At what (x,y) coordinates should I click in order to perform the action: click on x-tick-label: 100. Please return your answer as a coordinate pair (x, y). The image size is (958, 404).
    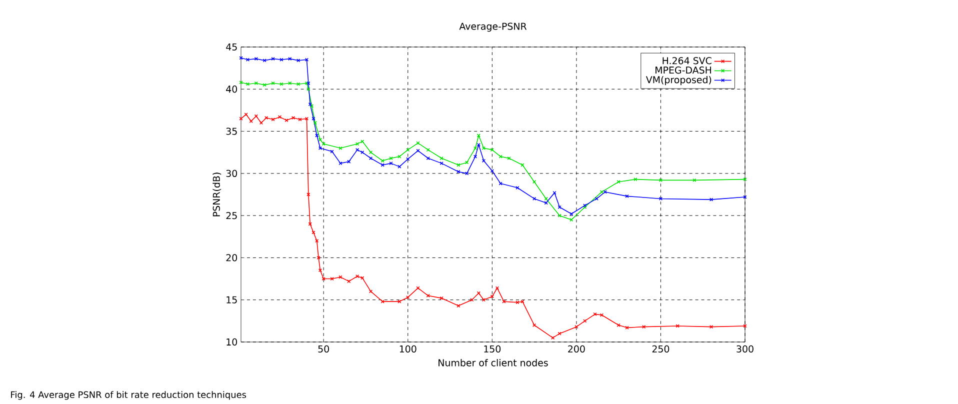
    Looking at the image, I should click on (408, 349).